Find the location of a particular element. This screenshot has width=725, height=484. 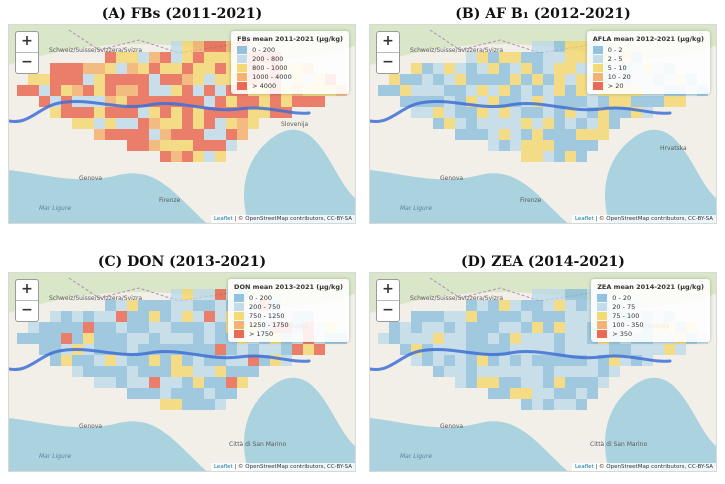

zoom-control: + − is located at coordinates (388, 300).